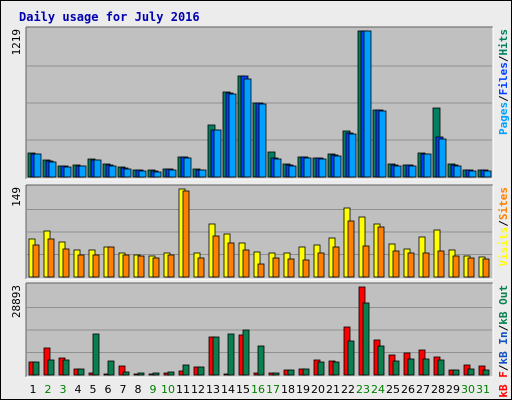 The height and width of the screenshot is (401, 512). I want to click on x-tick-label: 7, so click(123, 389).